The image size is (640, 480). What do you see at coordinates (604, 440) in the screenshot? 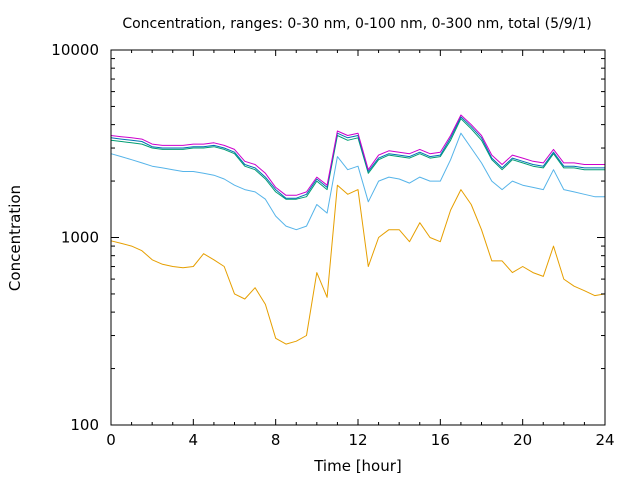
I see `x-tick-label: 24` at bounding box center [604, 440].